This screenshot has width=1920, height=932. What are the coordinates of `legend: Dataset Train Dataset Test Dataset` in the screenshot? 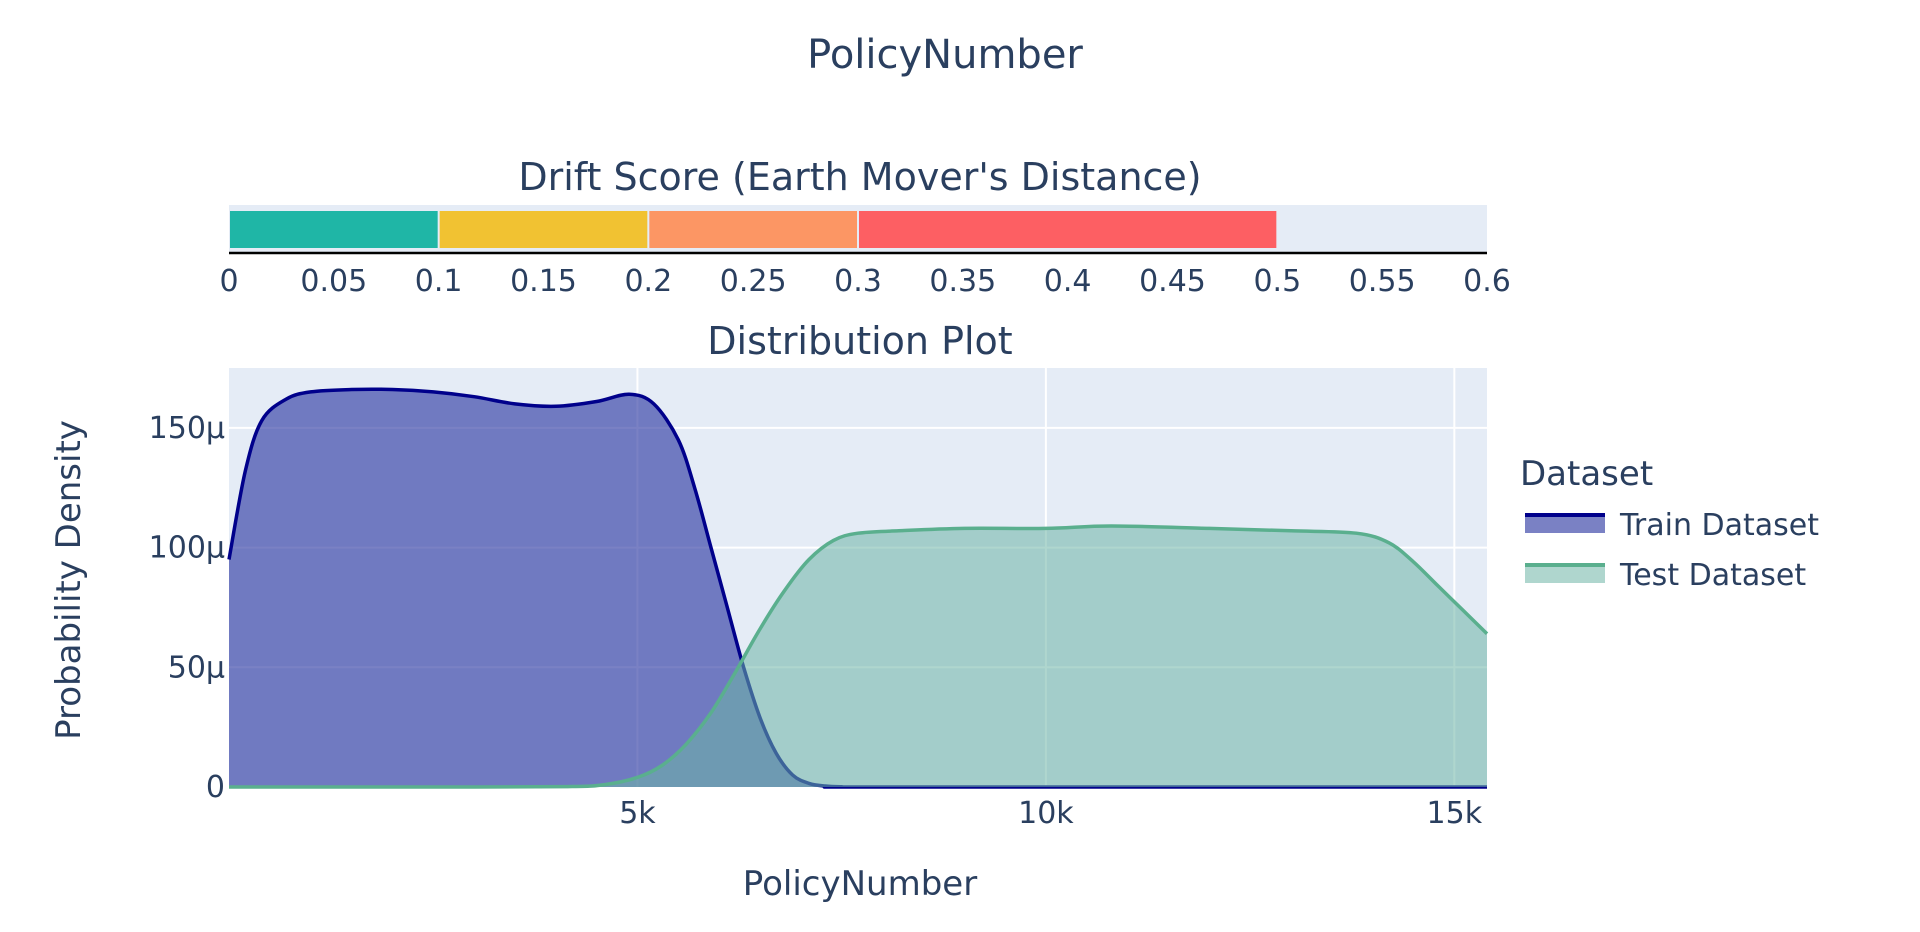 It's located at (1669, 523).